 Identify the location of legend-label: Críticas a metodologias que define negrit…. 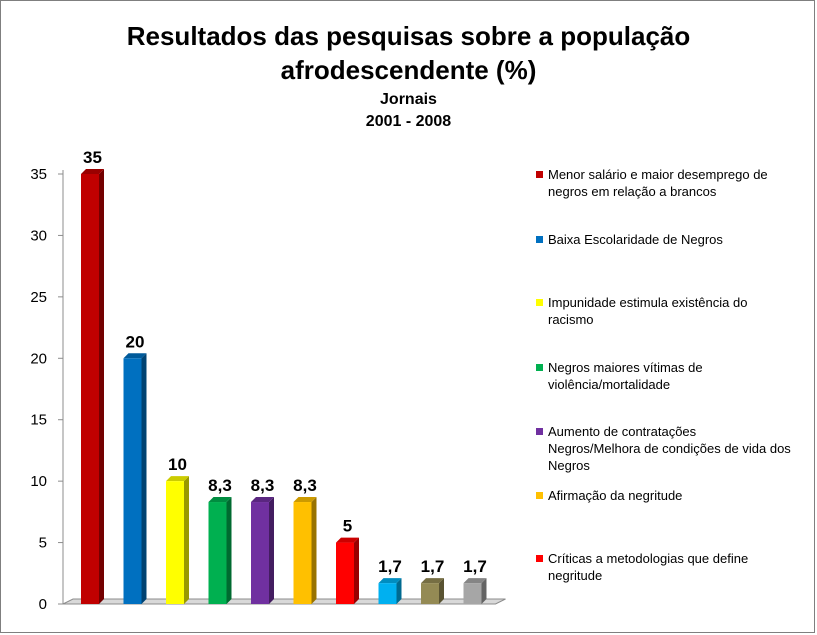
(673, 567).